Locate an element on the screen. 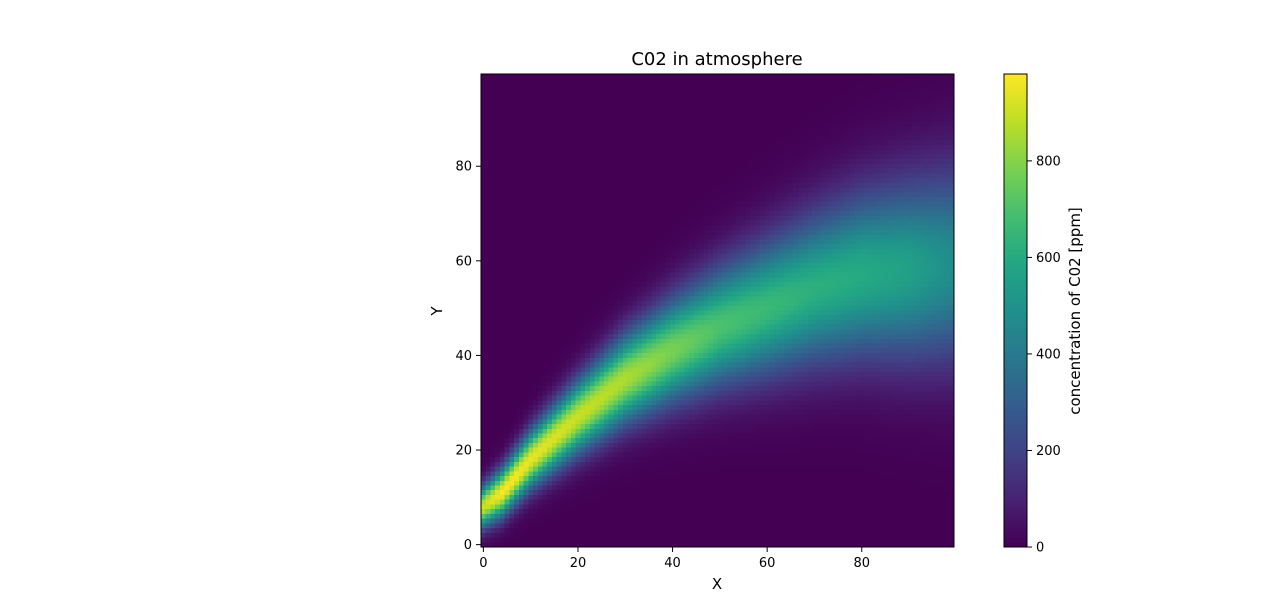 This screenshot has height=615, width=1280. x-tick-label: 40 is located at coordinates (672, 563).